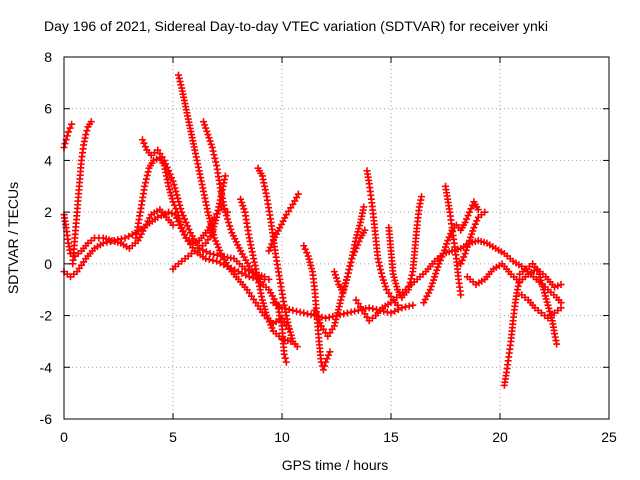 The height and width of the screenshot is (480, 640). Describe the element at coordinates (233, 201) in the screenshot. I see `series-s7` at that location.